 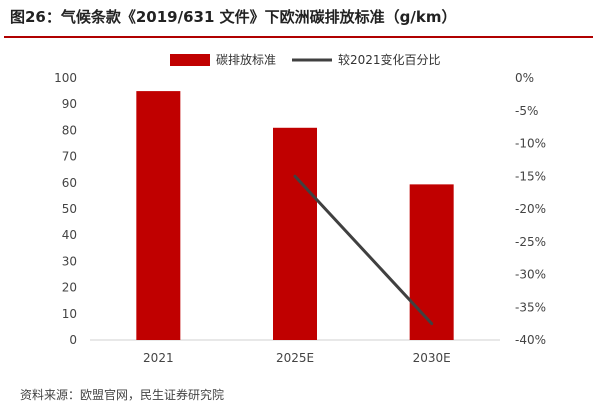 What do you see at coordinates (122, 395) in the screenshot?
I see `source-note: 资料来源：欧盟官网，民生证券研究院` at bounding box center [122, 395].